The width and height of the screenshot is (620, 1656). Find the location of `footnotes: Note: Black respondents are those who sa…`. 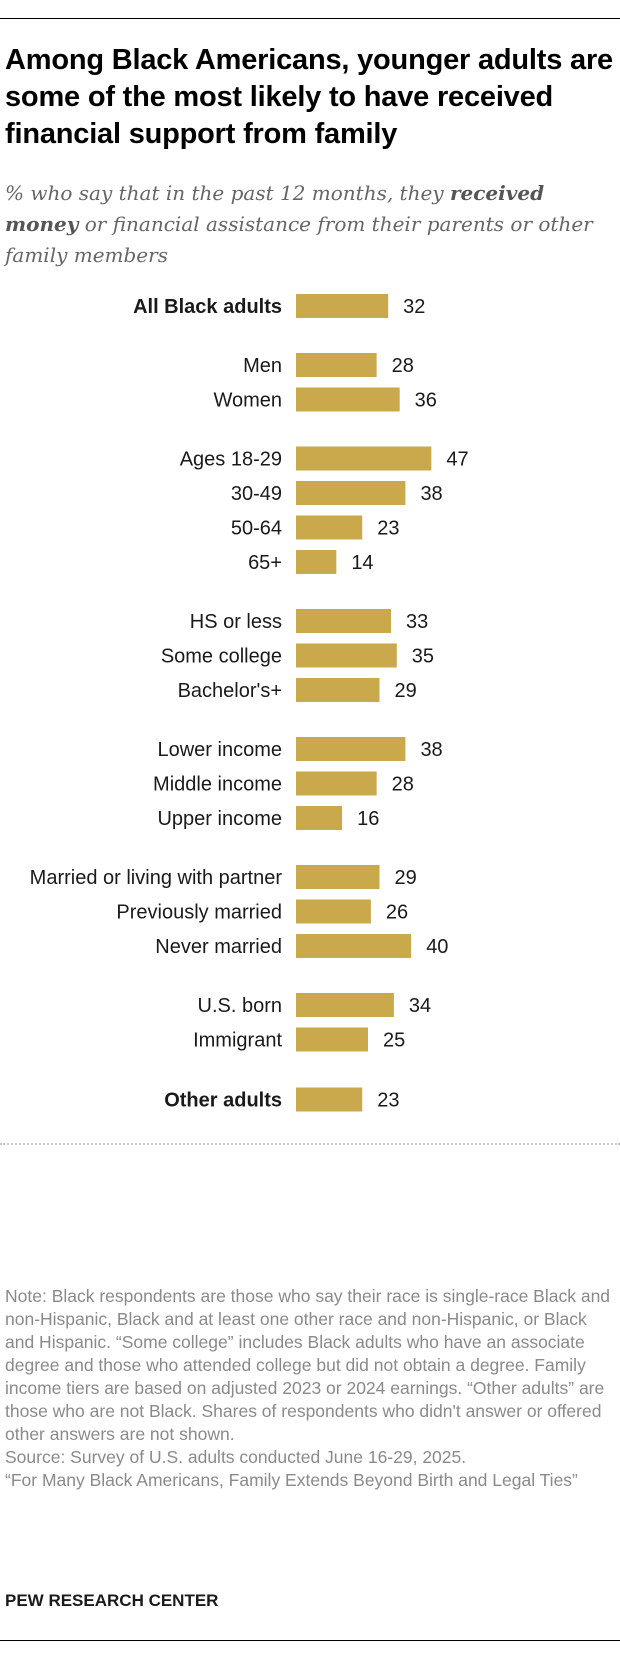

footnotes: Note: Black respondents are those who sa… is located at coordinates (310, 1388).